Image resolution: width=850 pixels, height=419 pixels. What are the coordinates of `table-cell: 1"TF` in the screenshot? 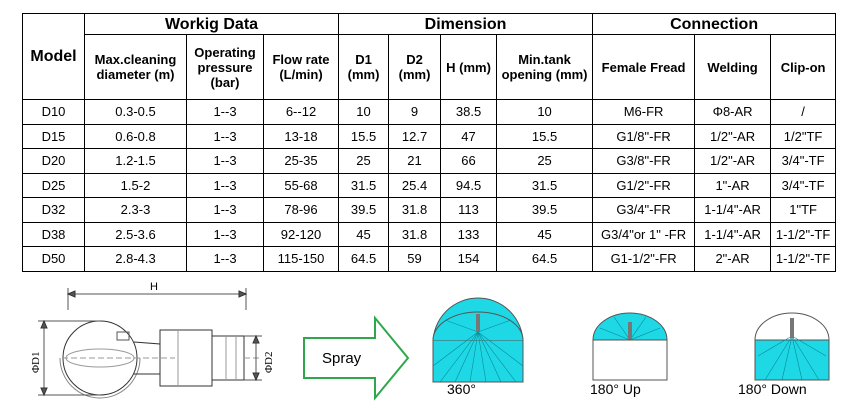 It's located at (803, 210).